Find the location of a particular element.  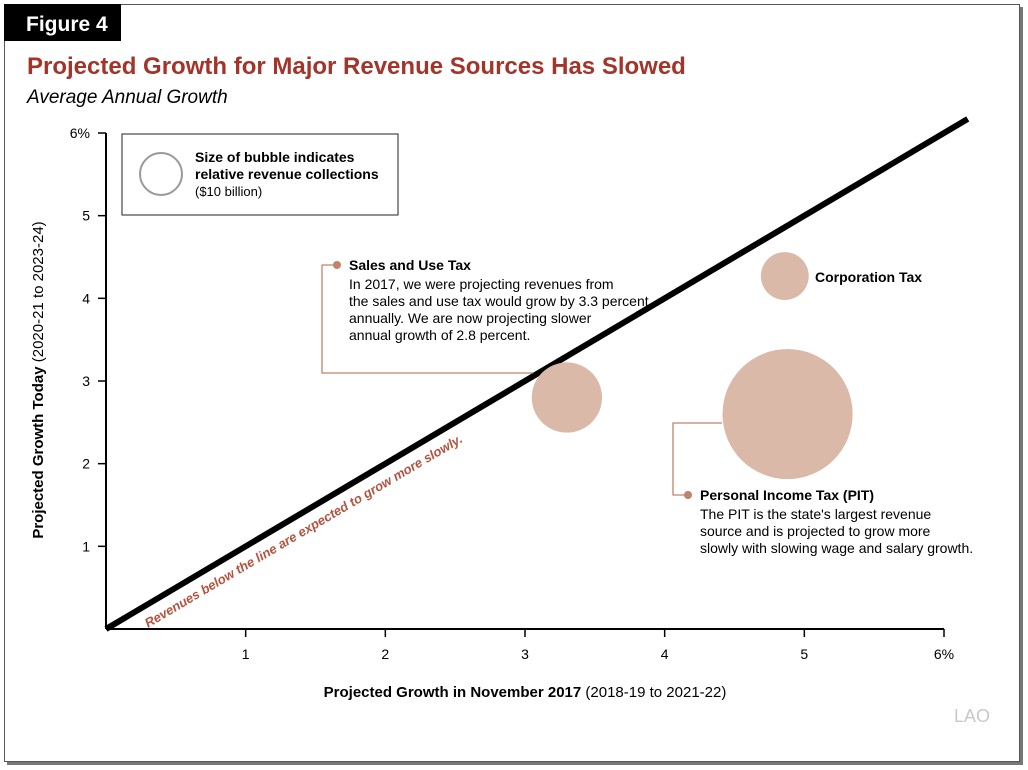

pit-leader is located at coordinates (697, 459).